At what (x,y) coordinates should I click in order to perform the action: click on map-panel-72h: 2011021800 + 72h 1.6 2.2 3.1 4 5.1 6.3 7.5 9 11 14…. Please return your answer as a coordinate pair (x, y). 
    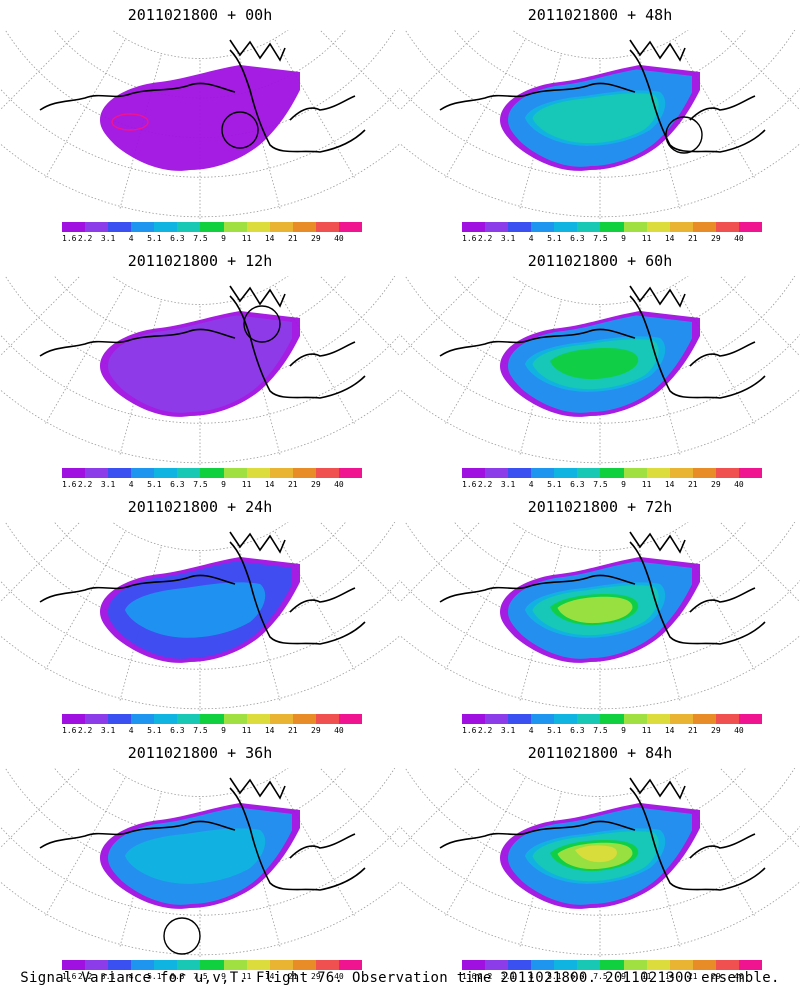
    Looking at the image, I should click on (600, 615).